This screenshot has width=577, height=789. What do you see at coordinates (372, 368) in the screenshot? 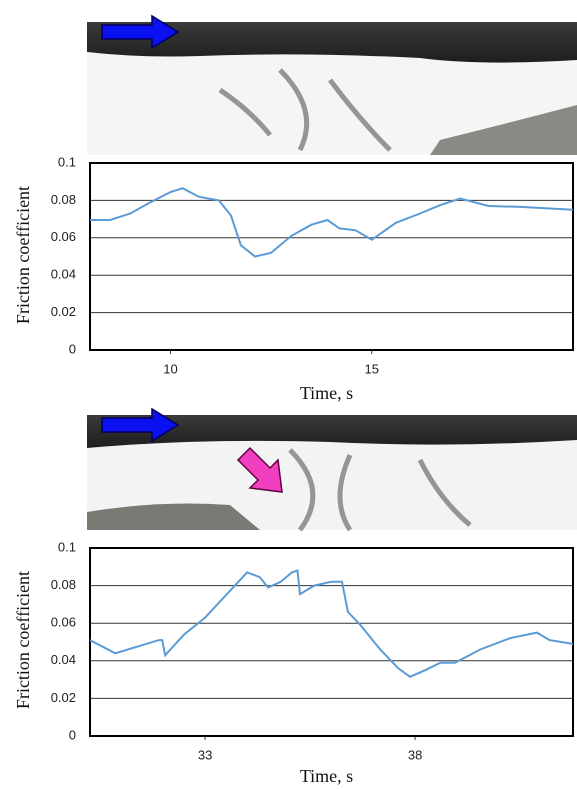
I see `x-tick-label: 15` at bounding box center [372, 368].